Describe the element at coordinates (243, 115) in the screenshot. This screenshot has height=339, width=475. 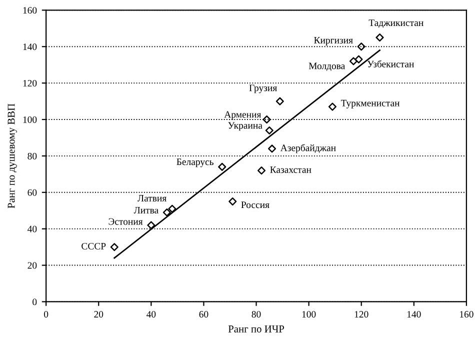
I see `annotation: Армения` at that location.